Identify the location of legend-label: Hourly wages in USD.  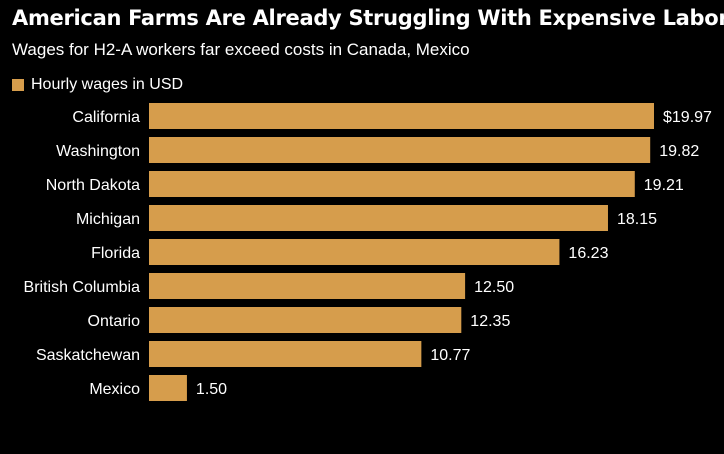
(107, 84).